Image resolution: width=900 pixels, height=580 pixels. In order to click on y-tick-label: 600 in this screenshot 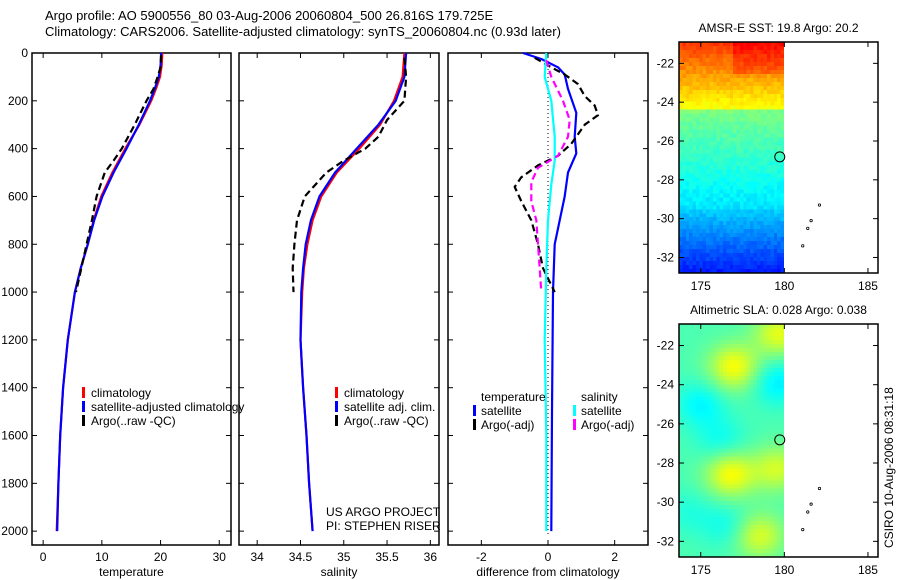, I will do `click(18, 196)`.